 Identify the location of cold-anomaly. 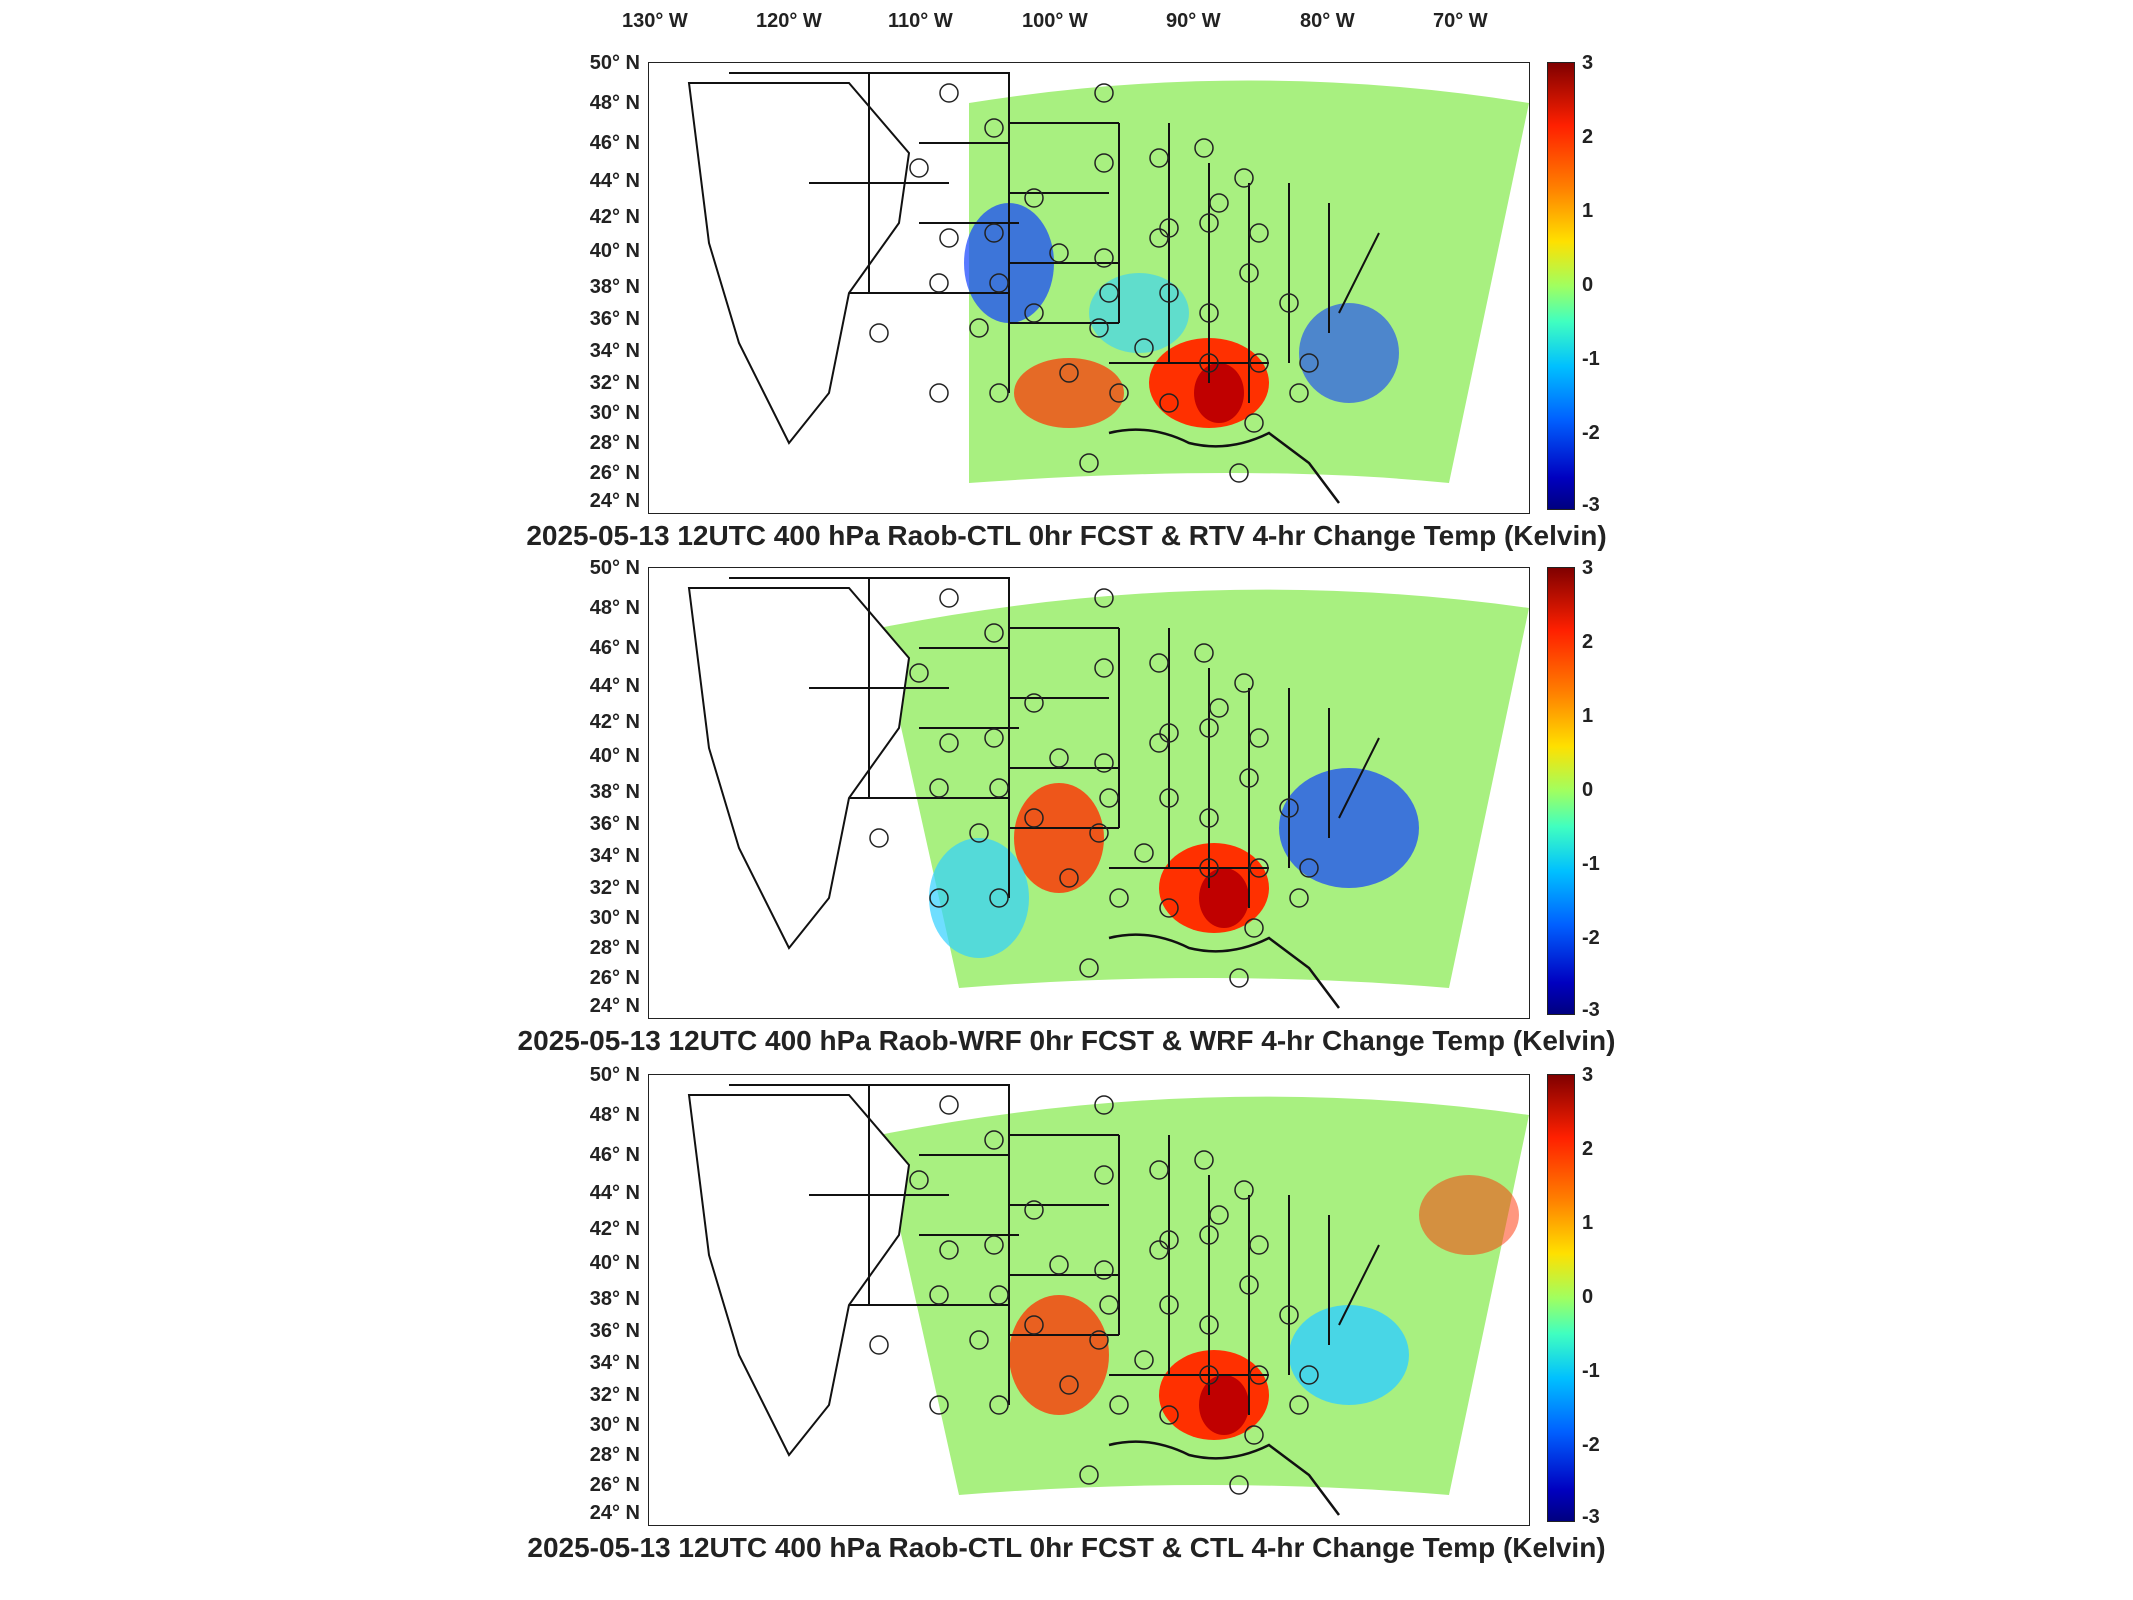
(1349, 828).